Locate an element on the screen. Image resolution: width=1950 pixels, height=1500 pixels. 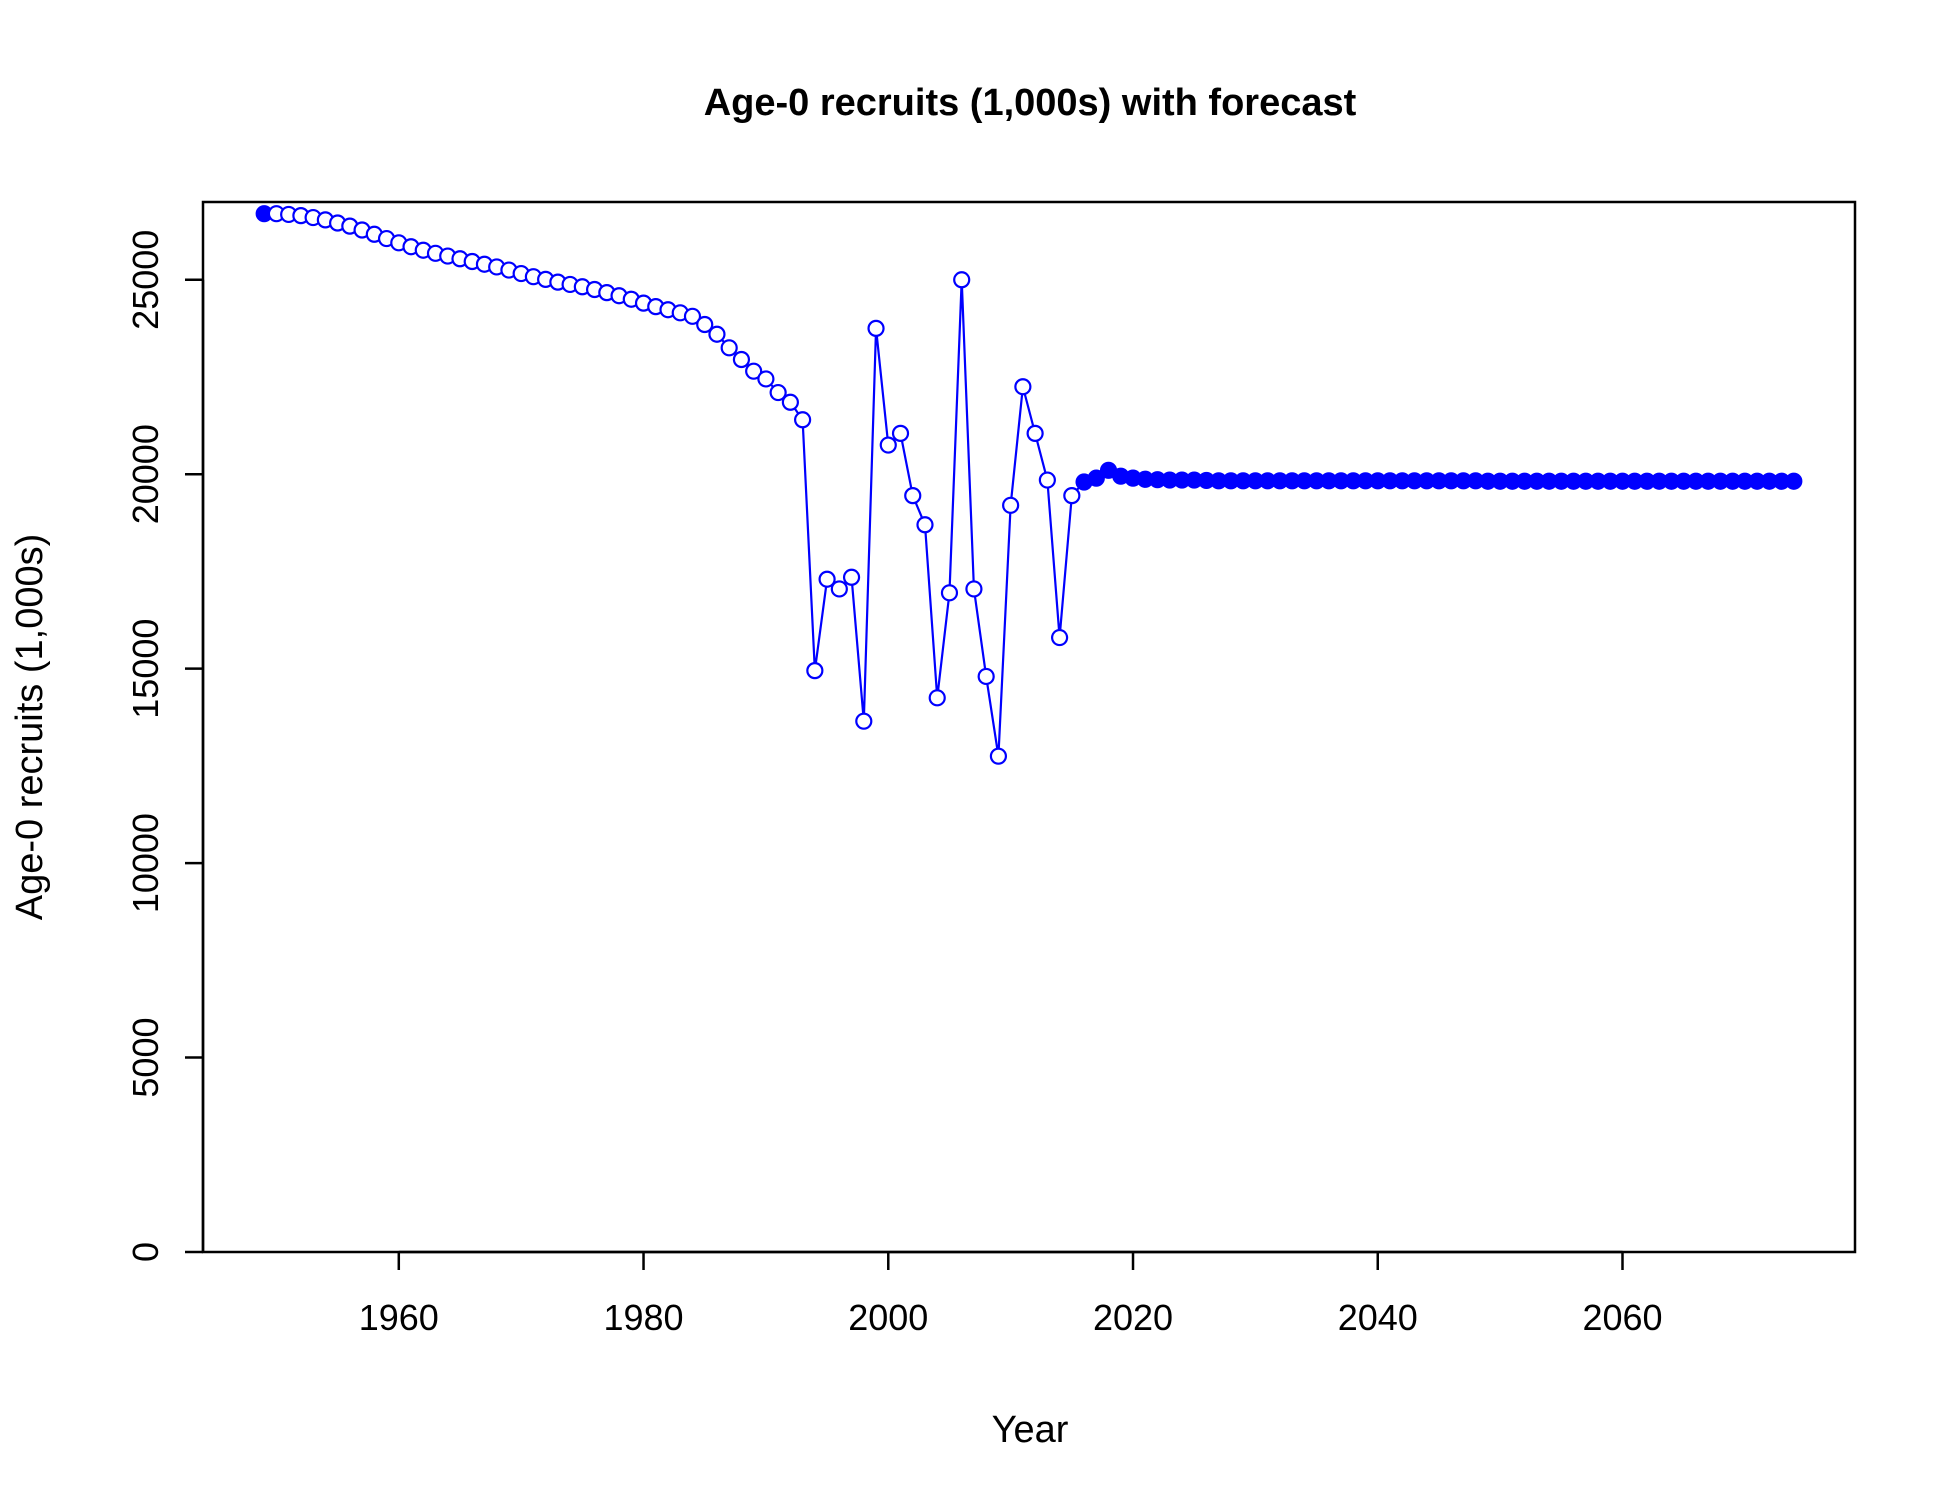
x-tick-label: 1980 is located at coordinates (643, 1317).